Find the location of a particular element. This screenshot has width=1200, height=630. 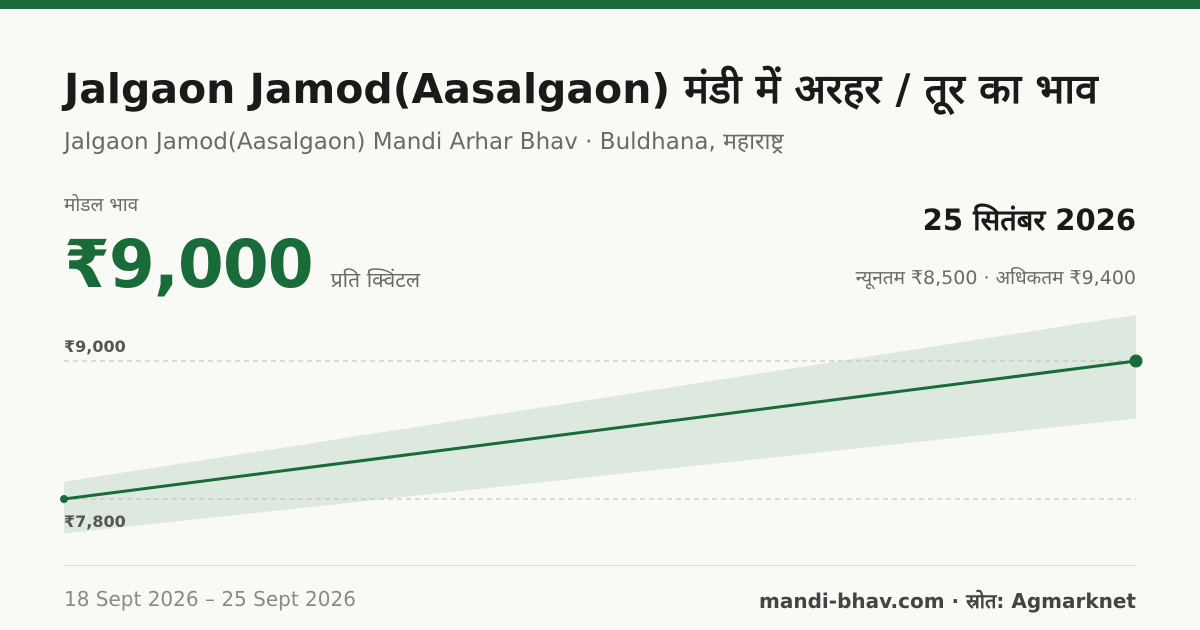

price-unit: प्रति क्विंटल is located at coordinates (375, 280).